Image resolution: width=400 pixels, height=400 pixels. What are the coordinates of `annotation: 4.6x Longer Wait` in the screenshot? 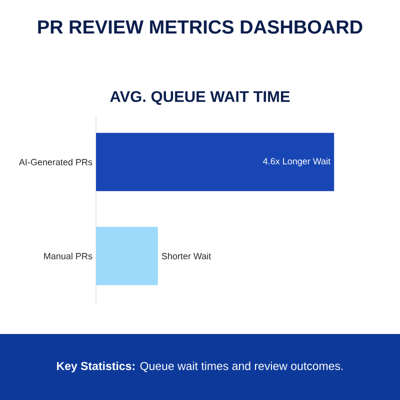 It's located at (296, 162).